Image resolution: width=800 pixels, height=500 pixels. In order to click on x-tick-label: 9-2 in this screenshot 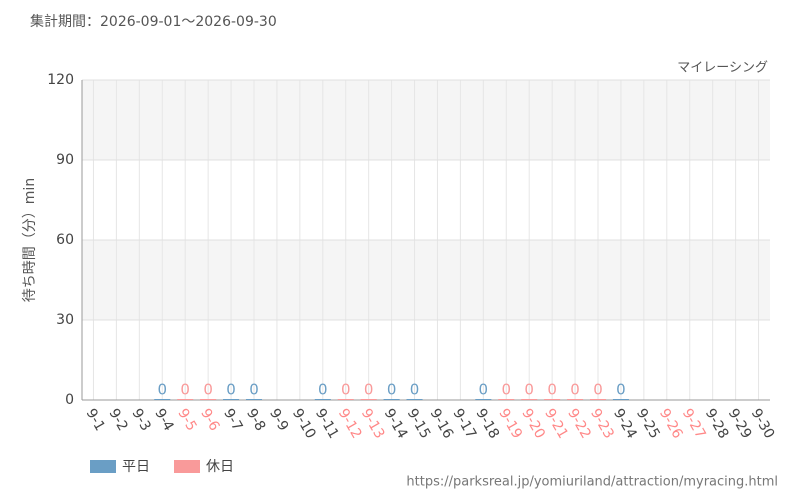, I will do `click(117, 420)`.